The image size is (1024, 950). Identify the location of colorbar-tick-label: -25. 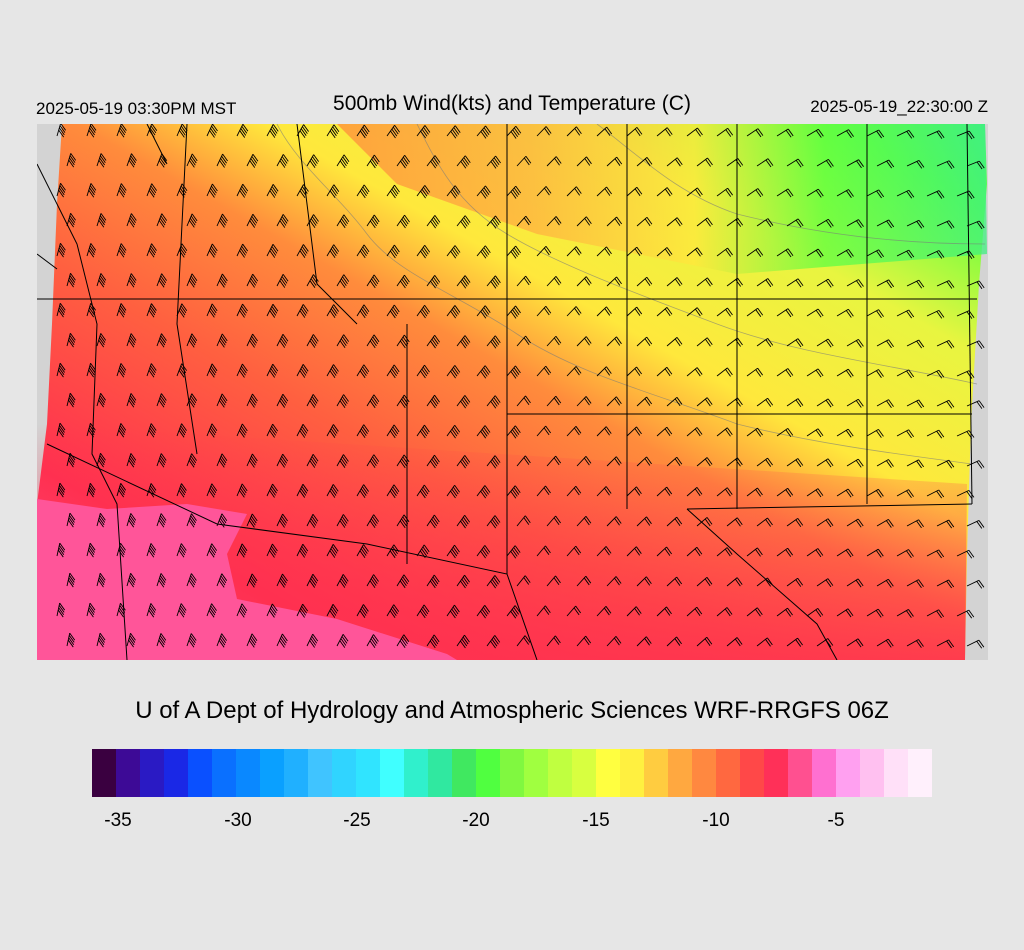
(357, 820).